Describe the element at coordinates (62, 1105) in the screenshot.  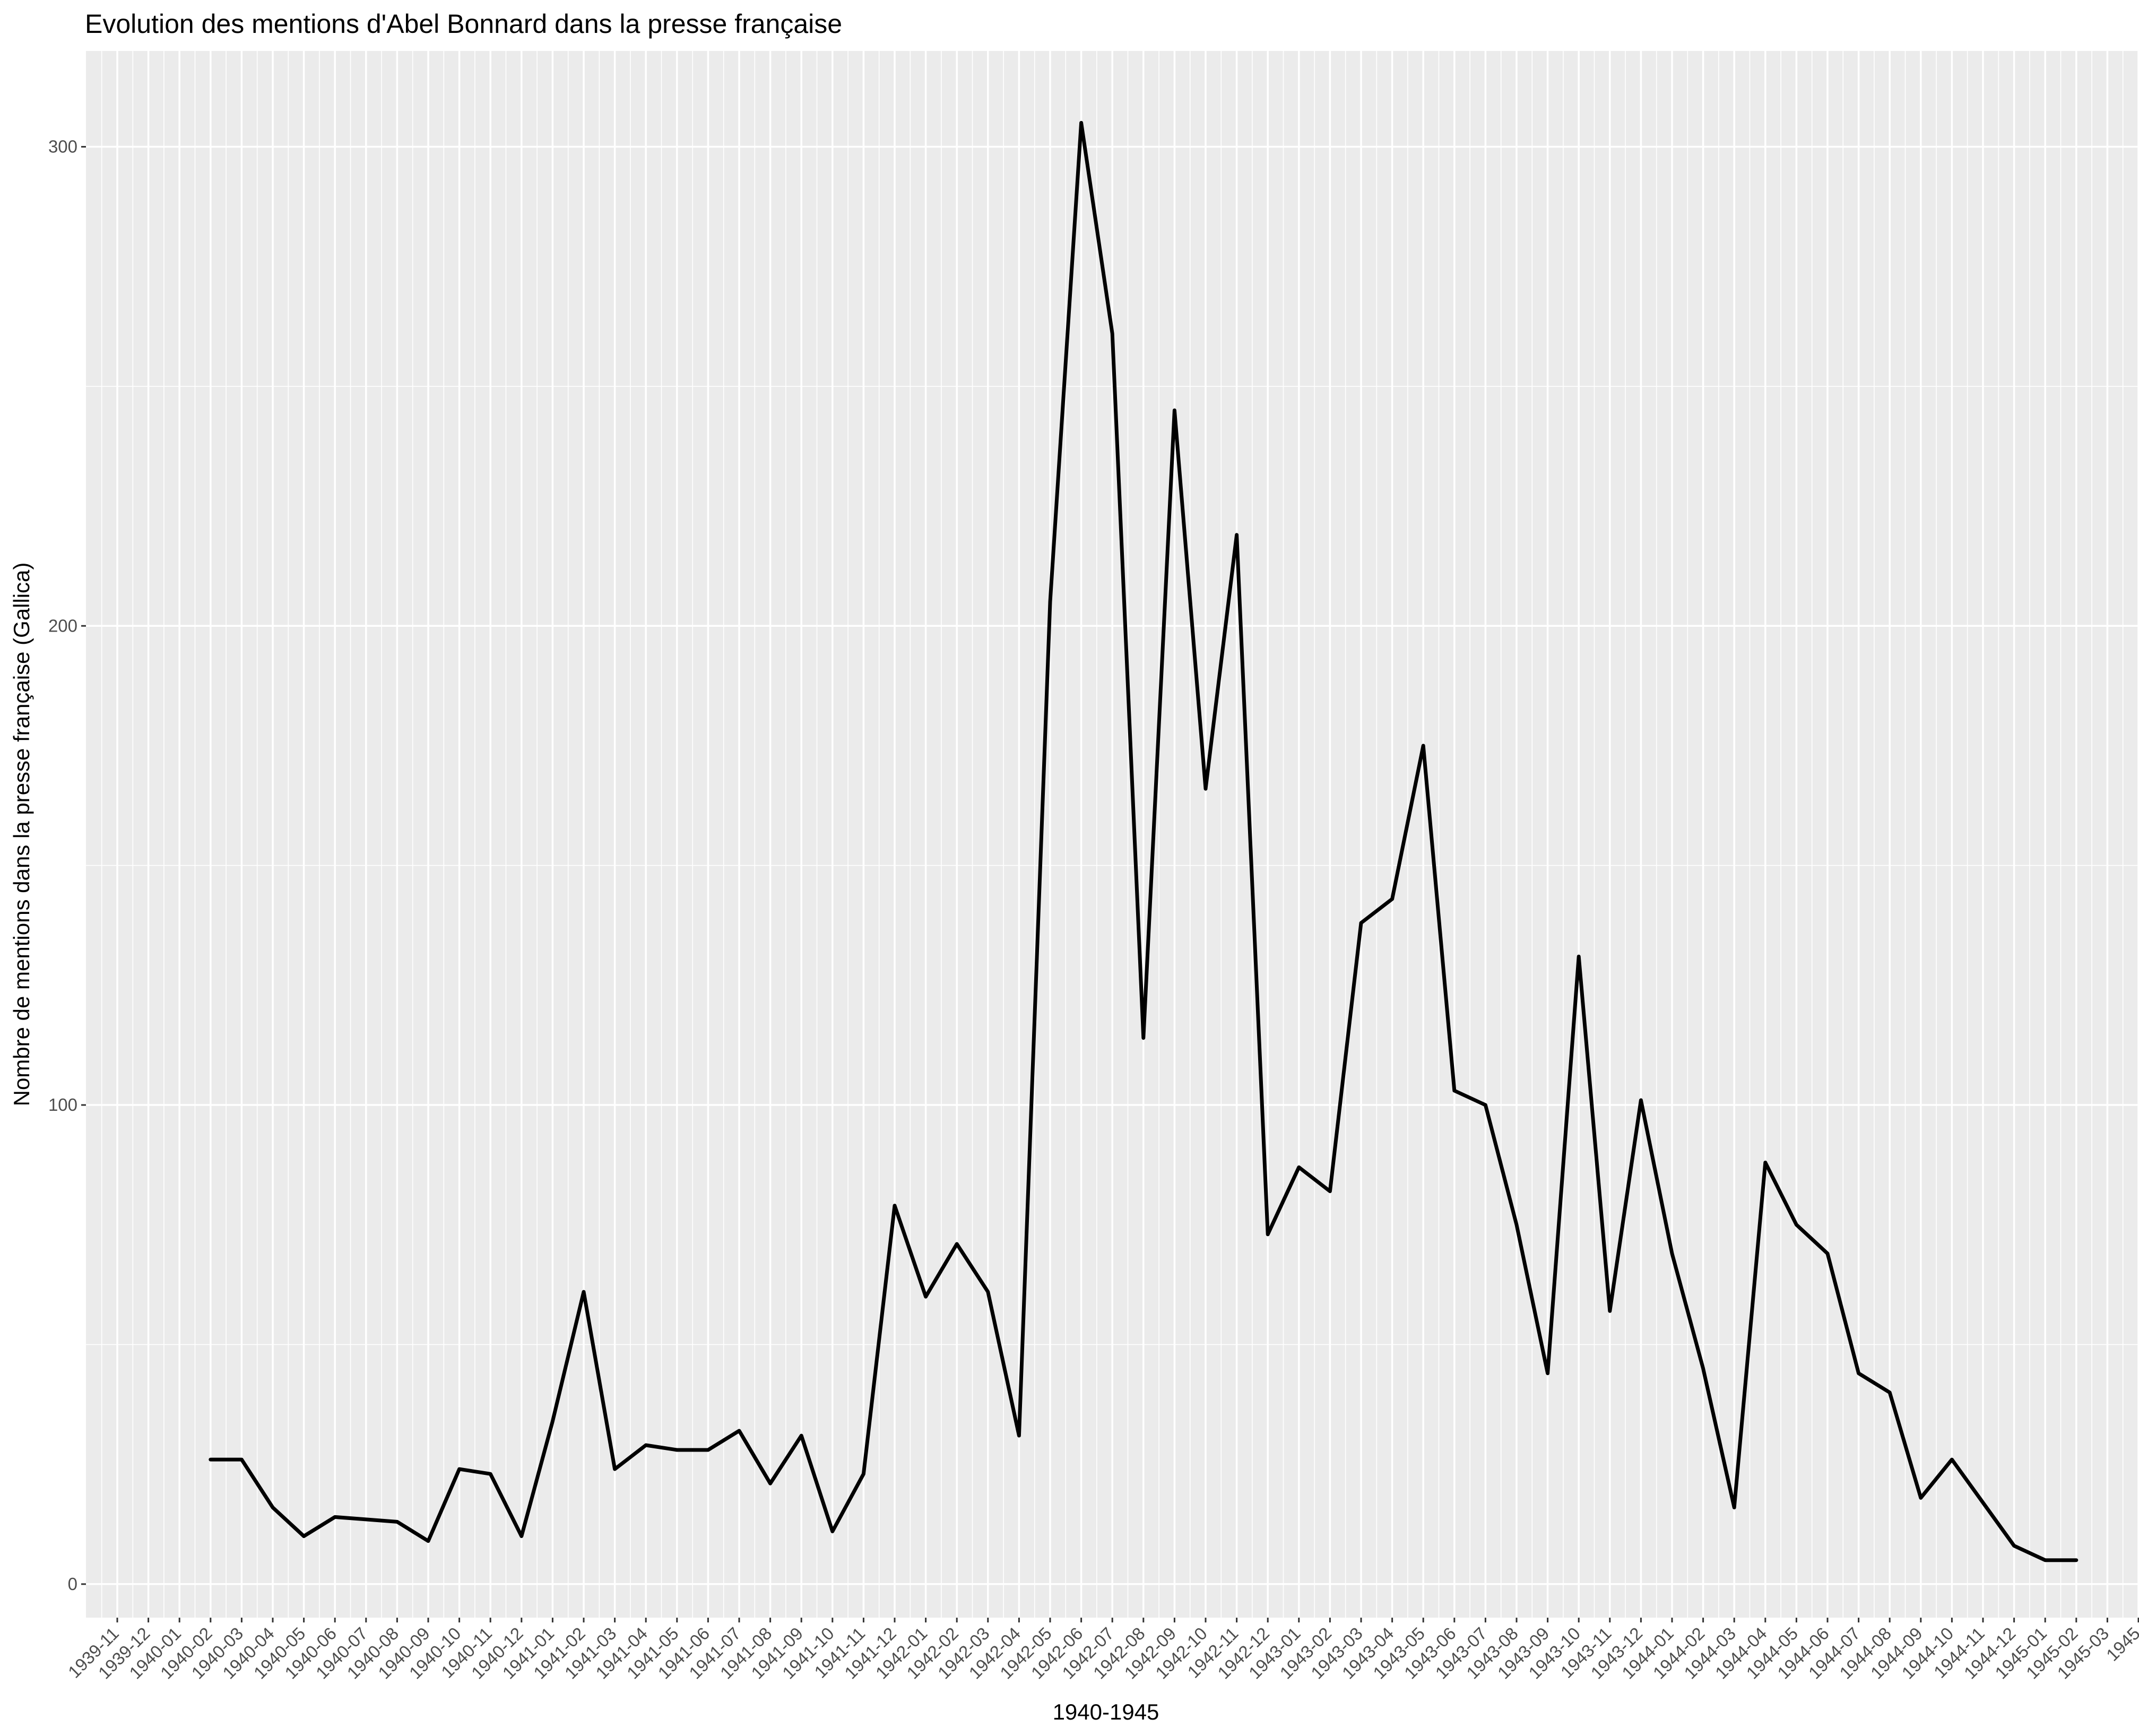
I see `y-tick-label: 100` at that location.